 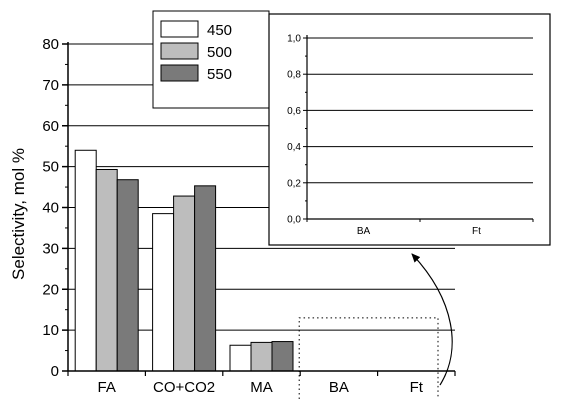 I want to click on inset-y-tick-label: 1,0, so click(x=294, y=39).